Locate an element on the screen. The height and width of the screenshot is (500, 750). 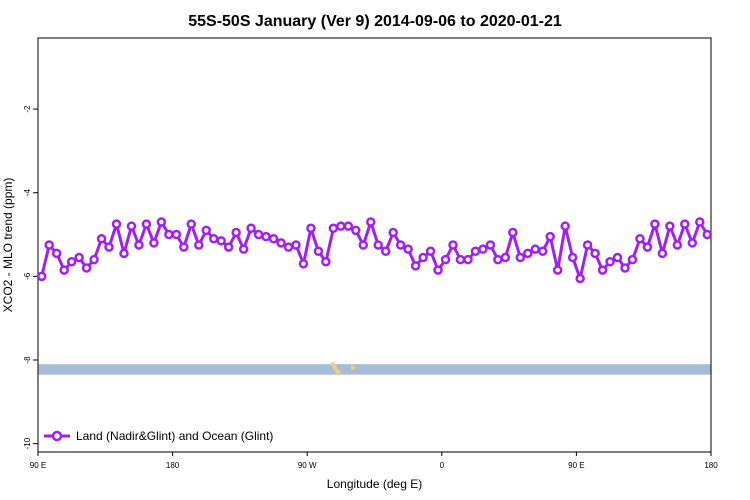
ocean-band-layer is located at coordinates (374, 369).